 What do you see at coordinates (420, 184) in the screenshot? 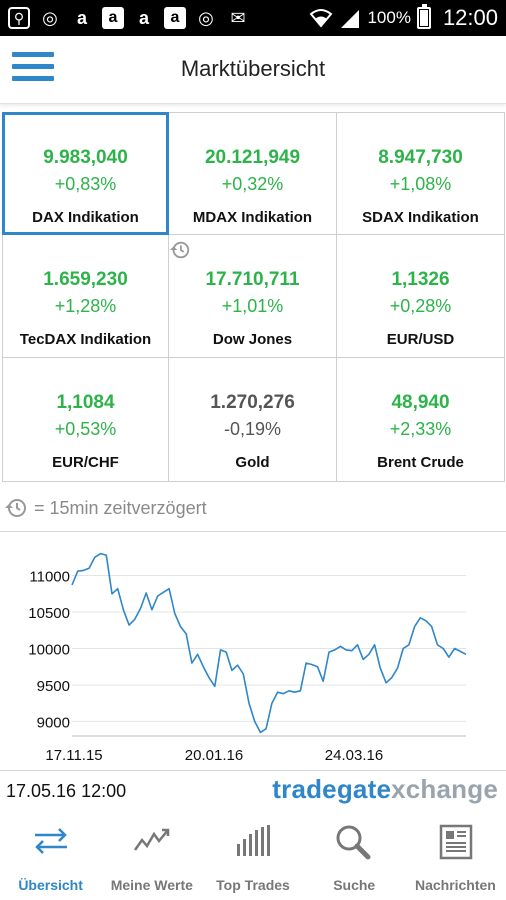
I see `tile-change: +1,08%` at bounding box center [420, 184].